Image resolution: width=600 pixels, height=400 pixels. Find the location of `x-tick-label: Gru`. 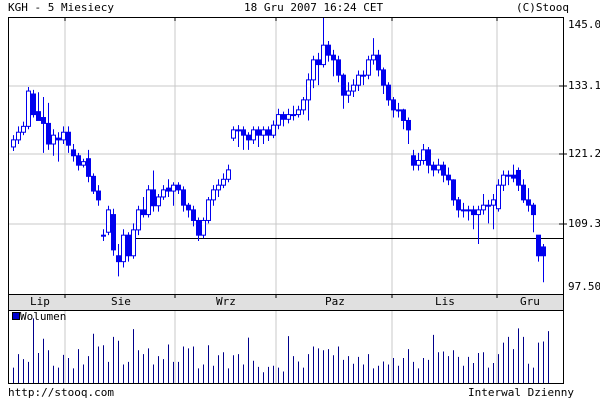

x-tick-label: Gru is located at coordinates (530, 301).